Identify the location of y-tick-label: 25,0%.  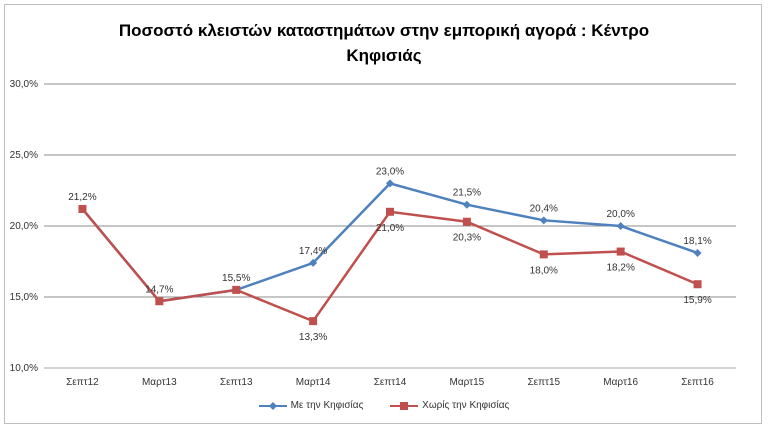
(24, 155).